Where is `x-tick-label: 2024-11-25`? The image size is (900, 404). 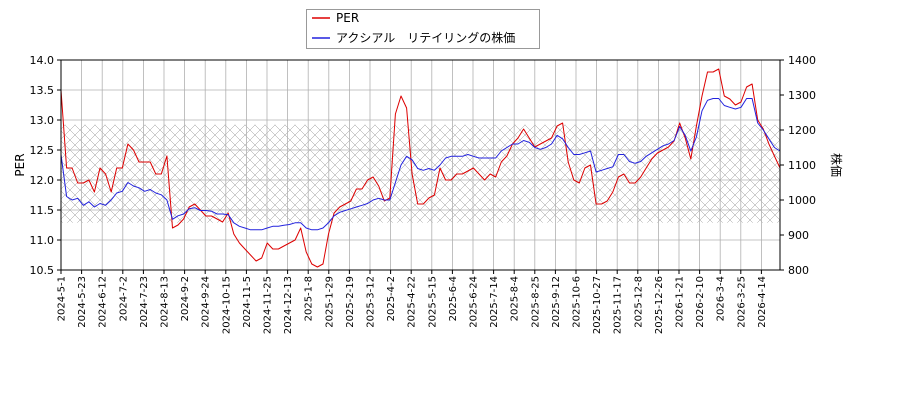
x-tick-label: 2024-11-25 is located at coordinates (268, 305).